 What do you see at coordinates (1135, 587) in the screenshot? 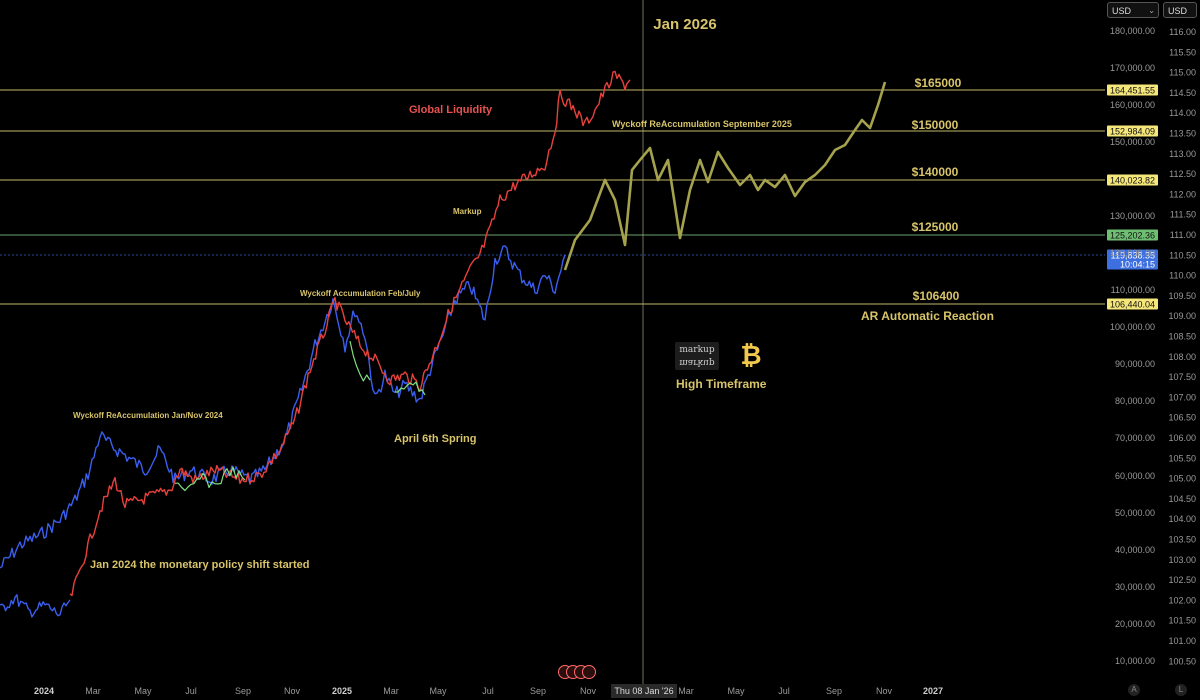
I see `y-left-tick: 30,000.00` at bounding box center [1135, 587].